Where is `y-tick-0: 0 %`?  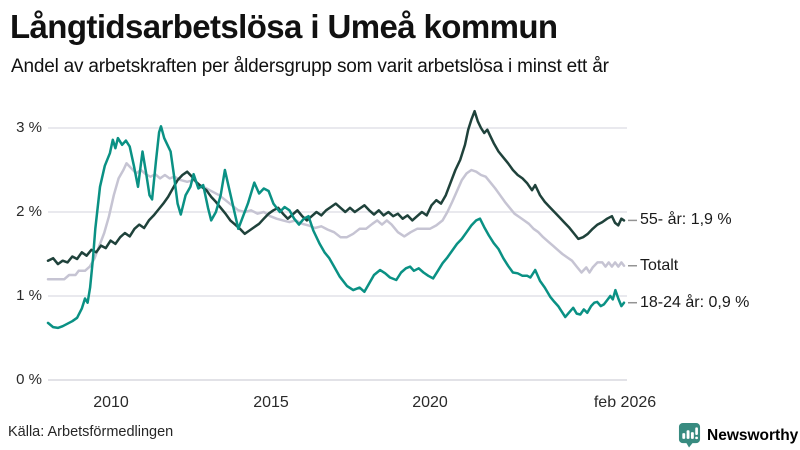 y-tick-0: 0 % is located at coordinates (29, 379).